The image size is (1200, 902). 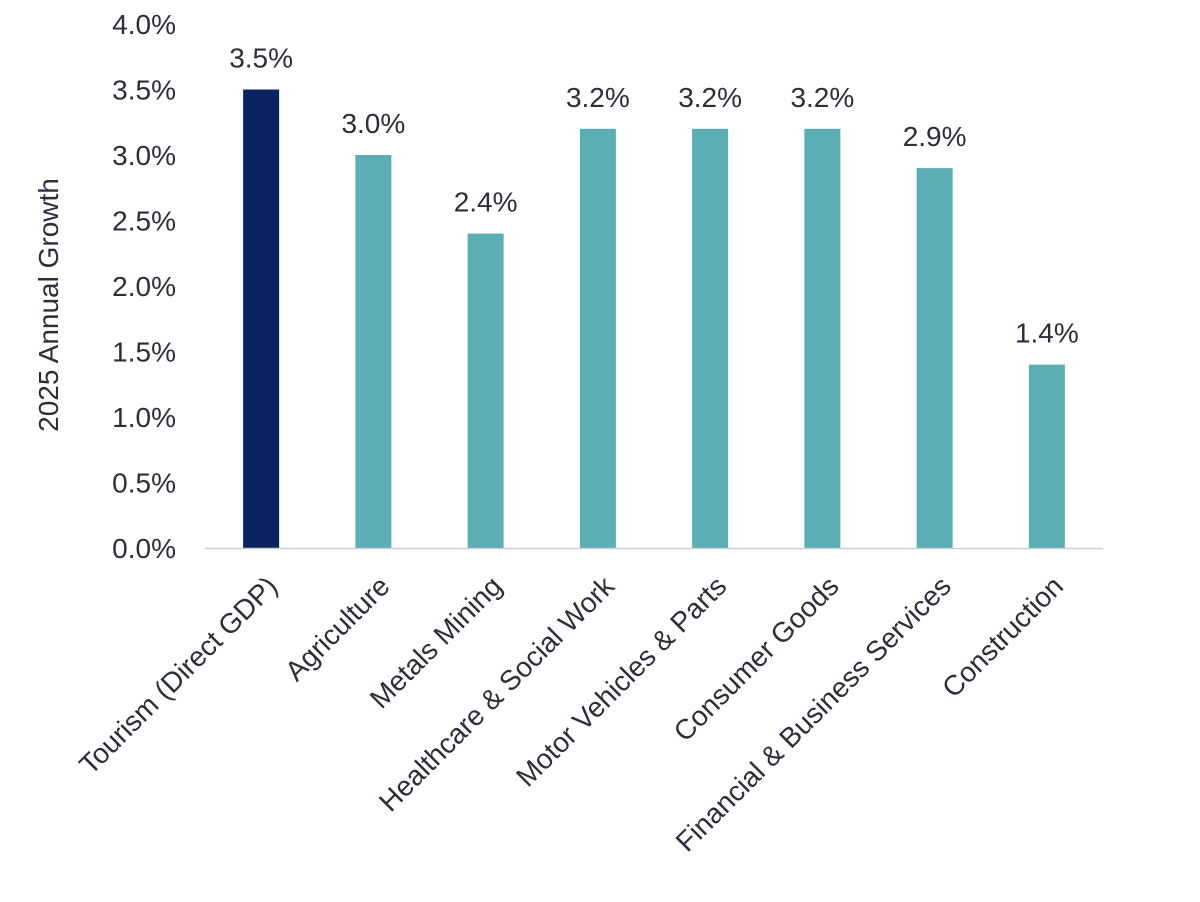 What do you see at coordinates (144, 90) in the screenshot?
I see `y-tick-label: 3.5%` at bounding box center [144, 90].